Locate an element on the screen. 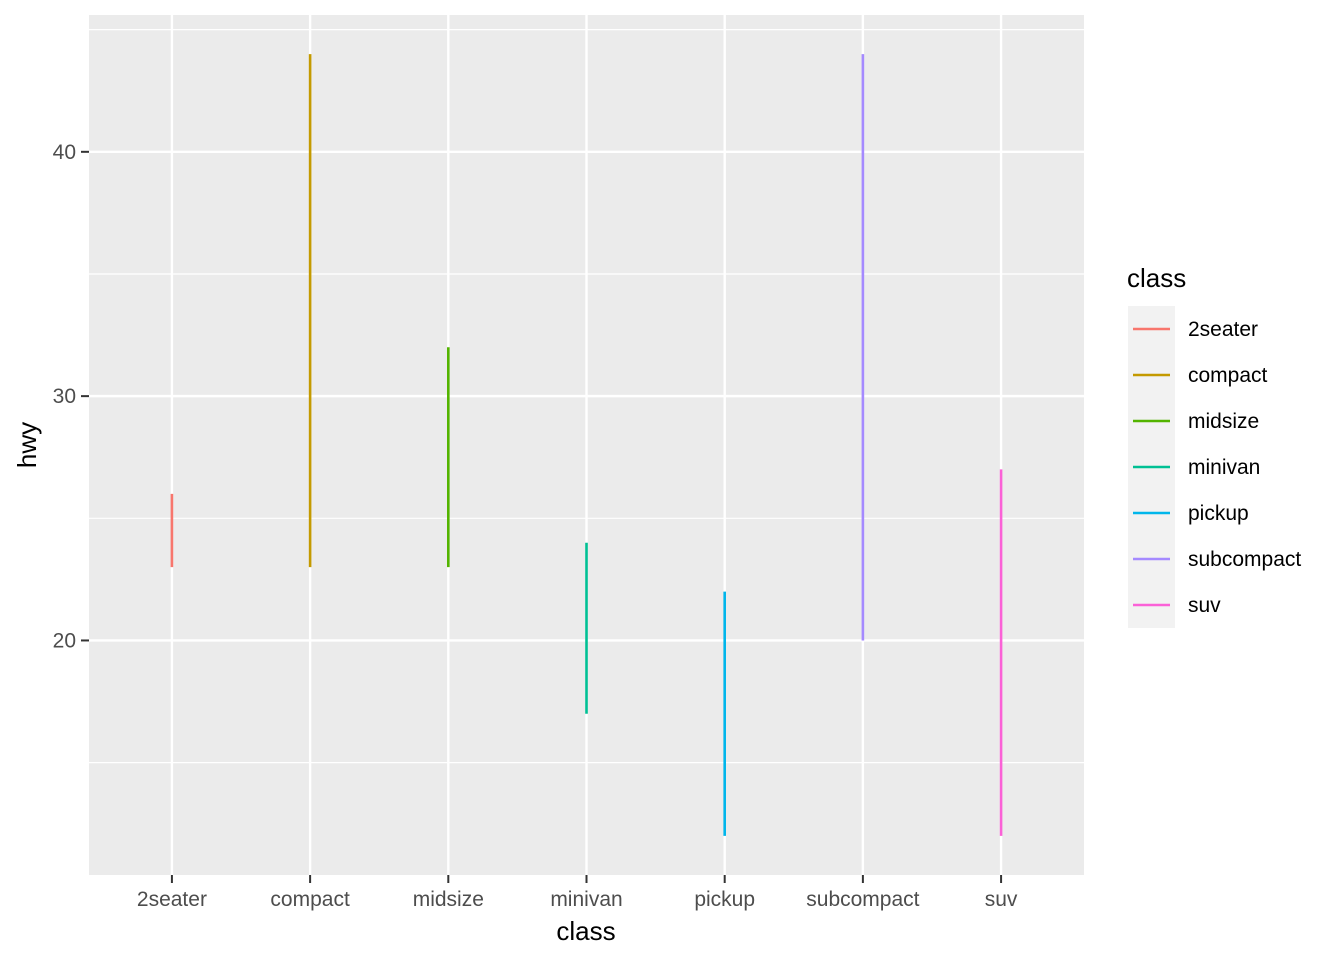  x-axis-title: class is located at coordinates (585, 931).